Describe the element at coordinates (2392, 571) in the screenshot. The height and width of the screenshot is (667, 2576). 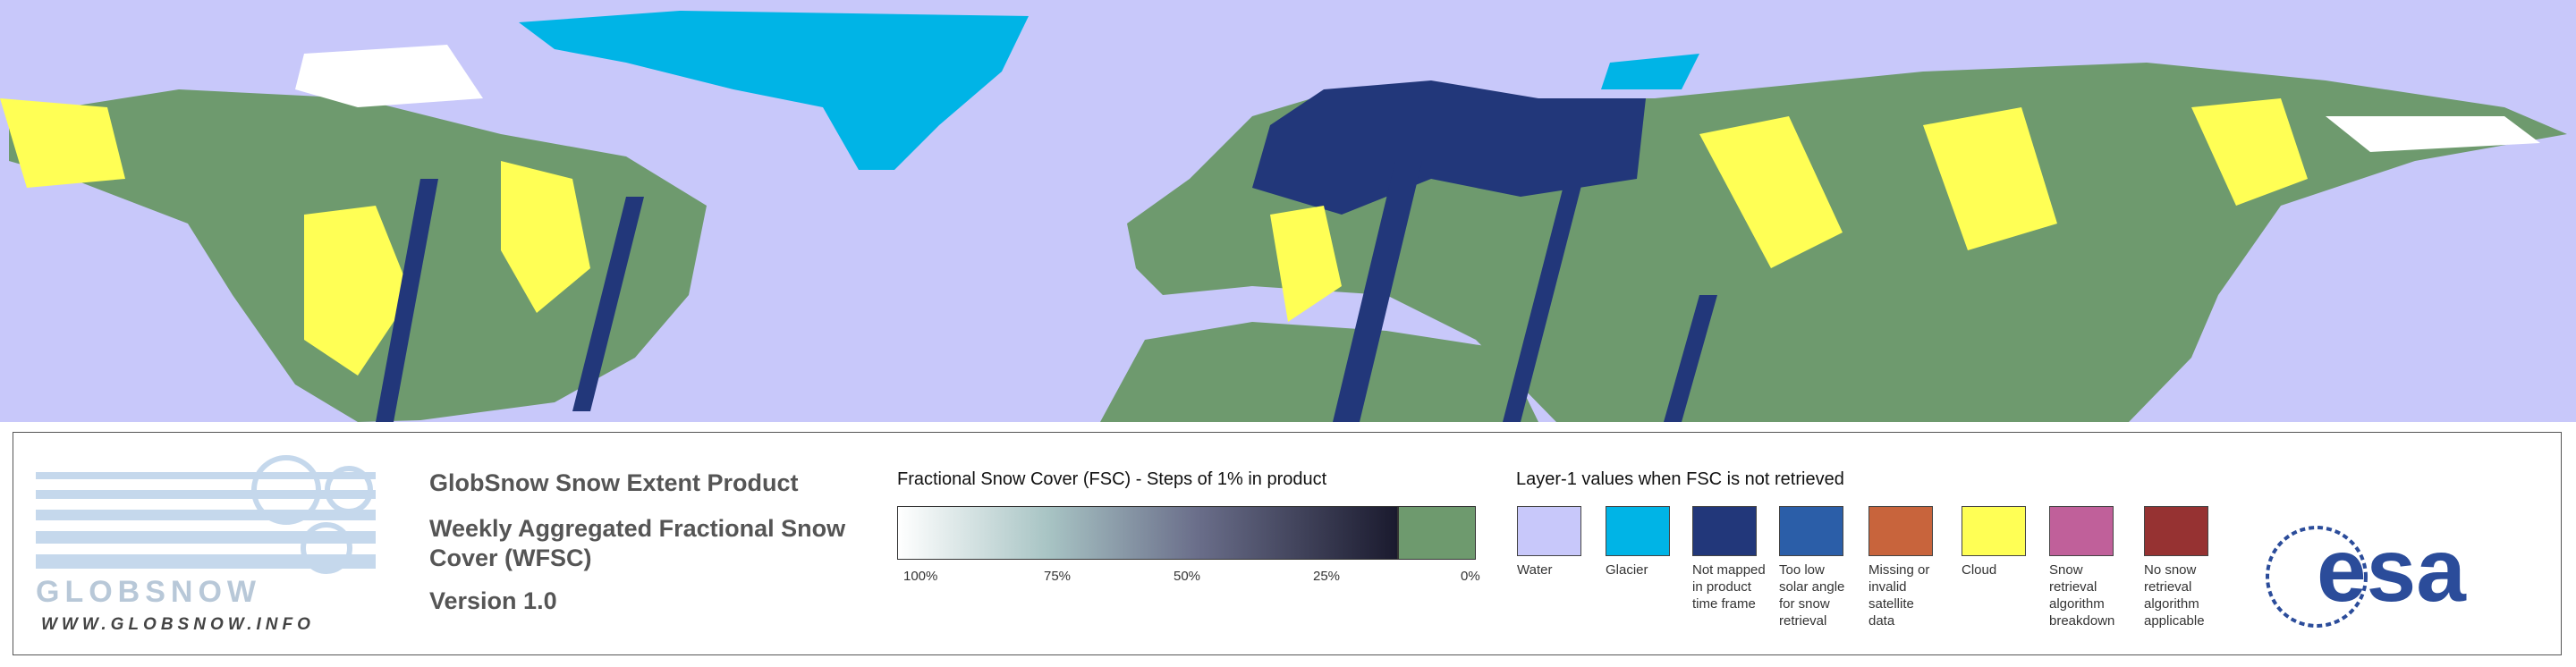
I see `esa-wordmark: esa` at that location.